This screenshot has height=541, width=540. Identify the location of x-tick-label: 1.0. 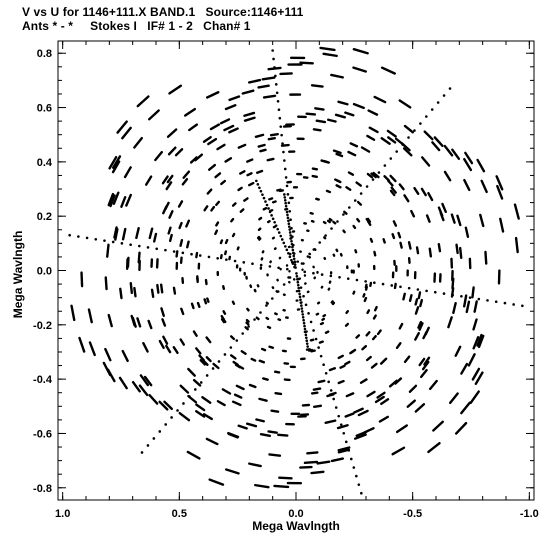
(62, 514).